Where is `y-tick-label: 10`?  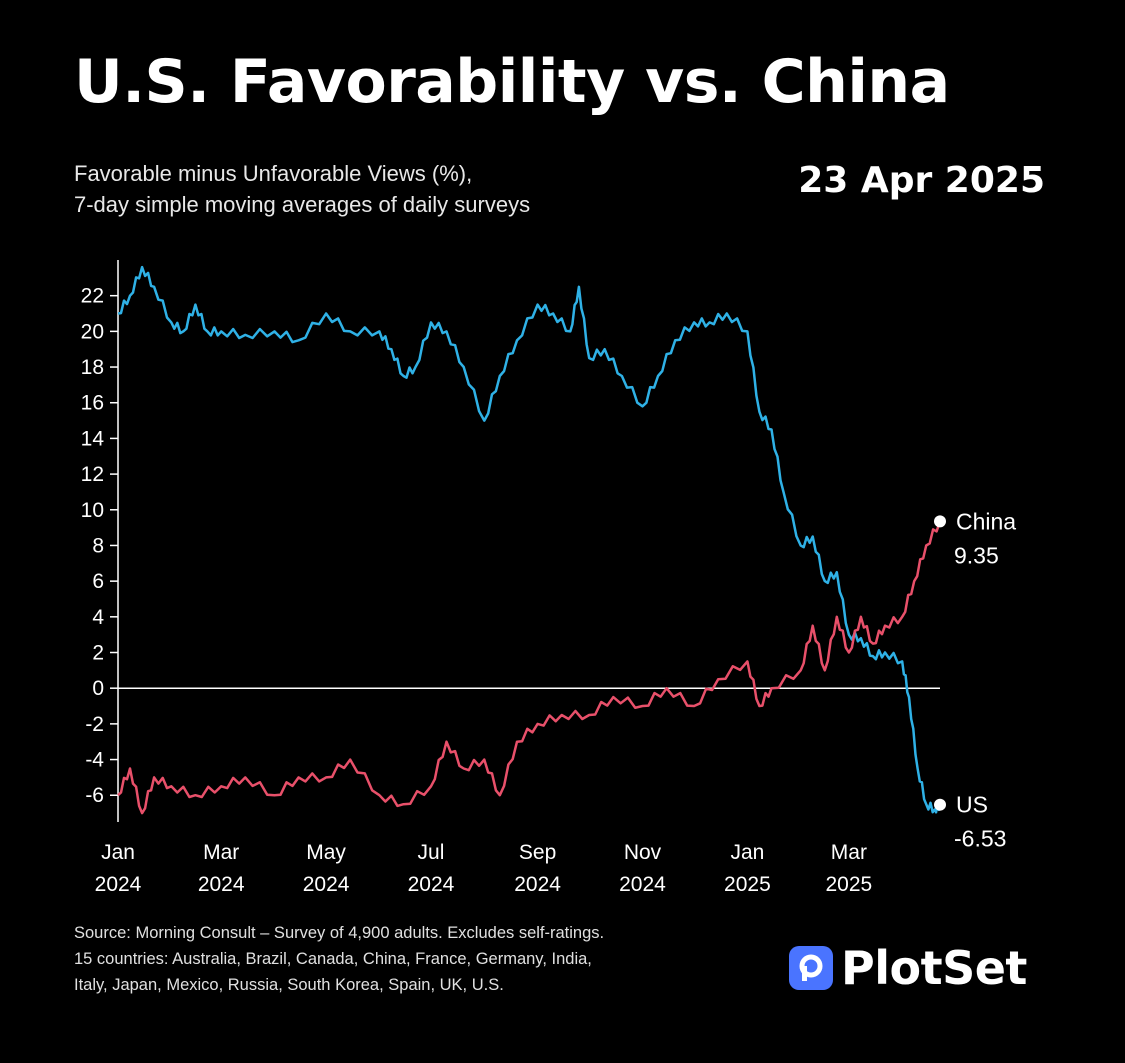 y-tick-label: 10 is located at coordinates (92, 510).